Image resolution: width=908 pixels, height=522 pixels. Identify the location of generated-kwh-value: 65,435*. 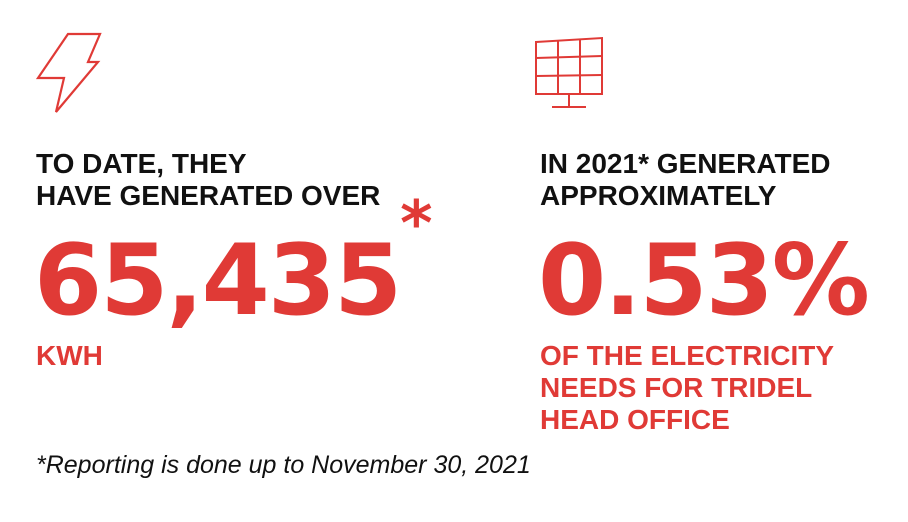
(233, 262).